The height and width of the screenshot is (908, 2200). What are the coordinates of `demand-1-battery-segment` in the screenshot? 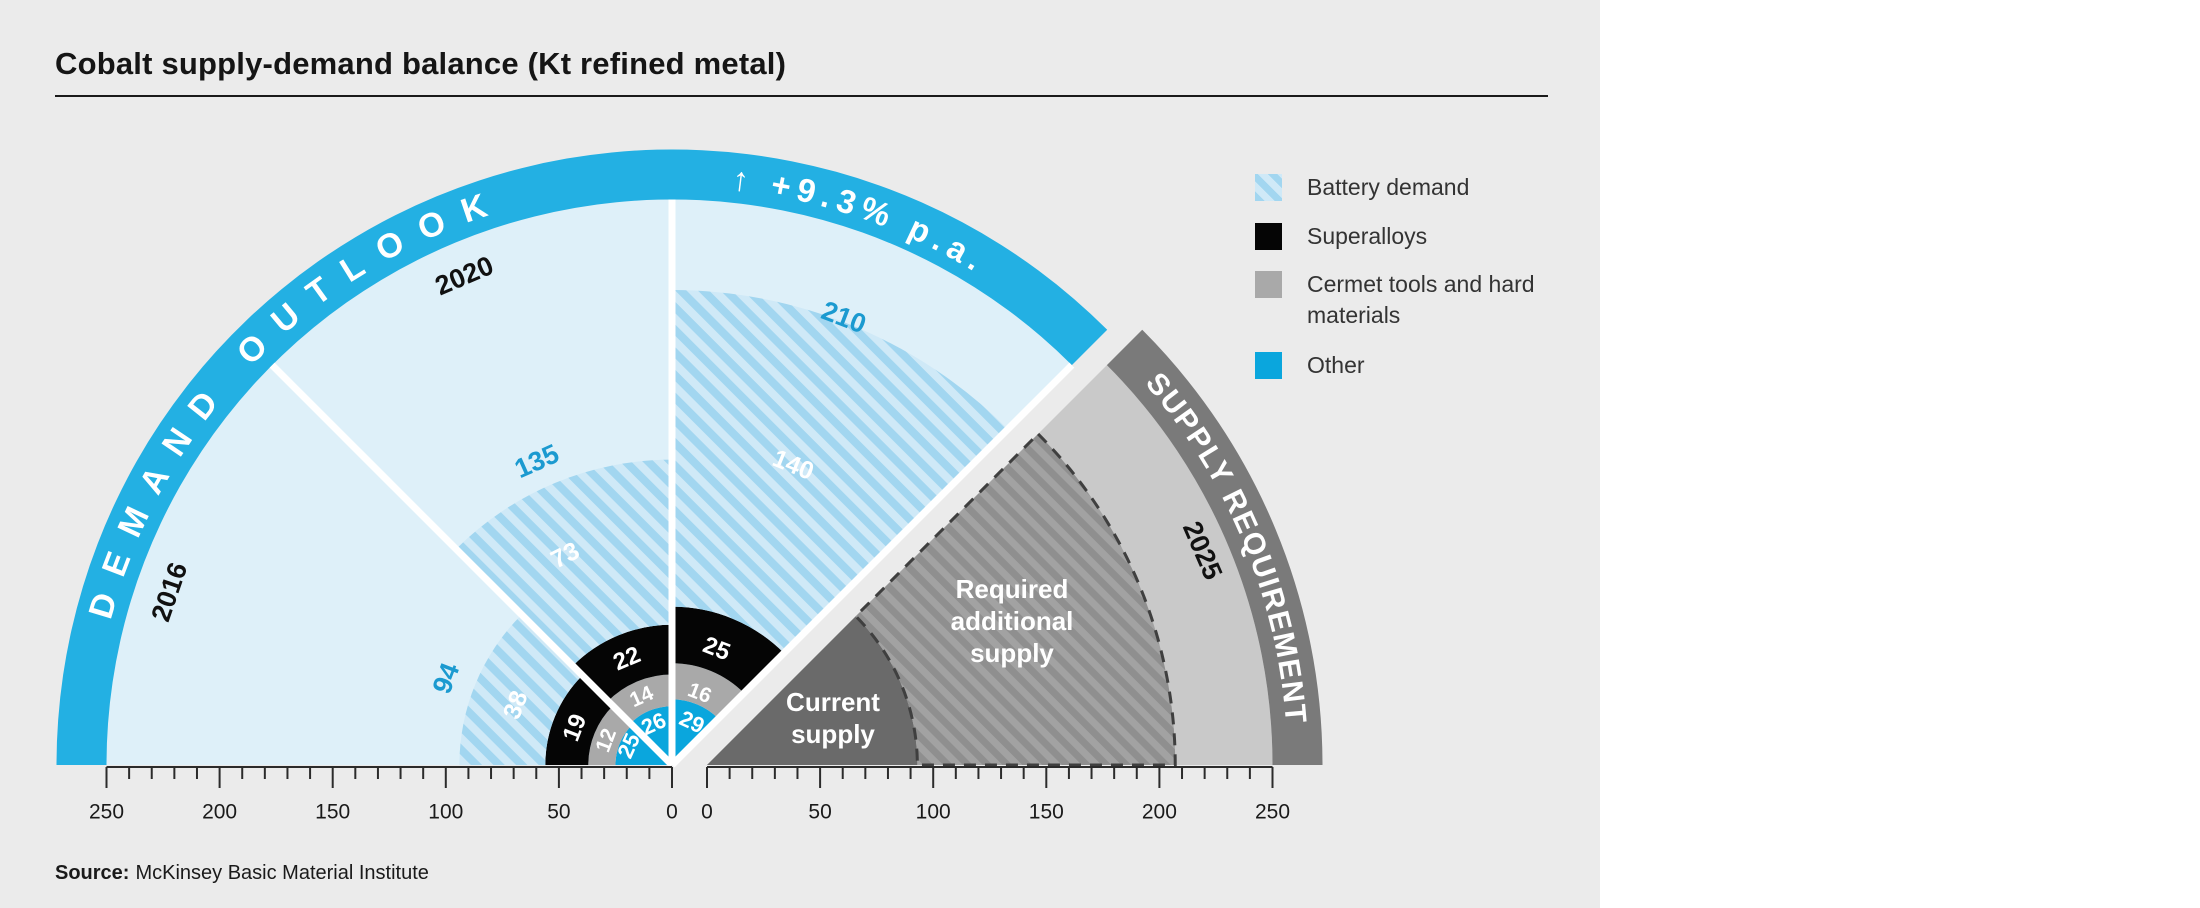 It's located at (564, 562).